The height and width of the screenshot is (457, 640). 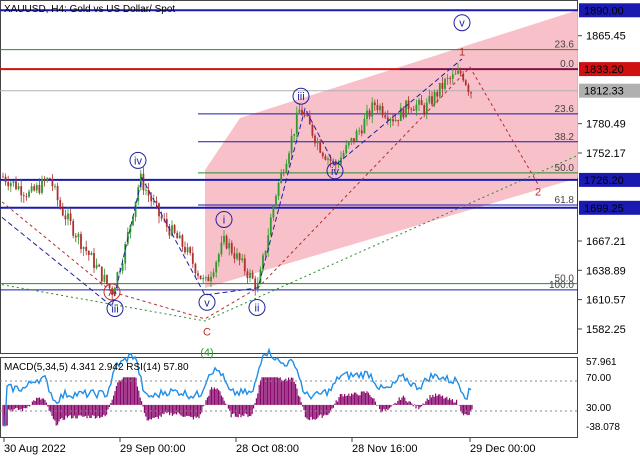 What do you see at coordinates (35, 449) in the screenshot?
I see `x-tick-label: 30 Aug 2022` at bounding box center [35, 449].